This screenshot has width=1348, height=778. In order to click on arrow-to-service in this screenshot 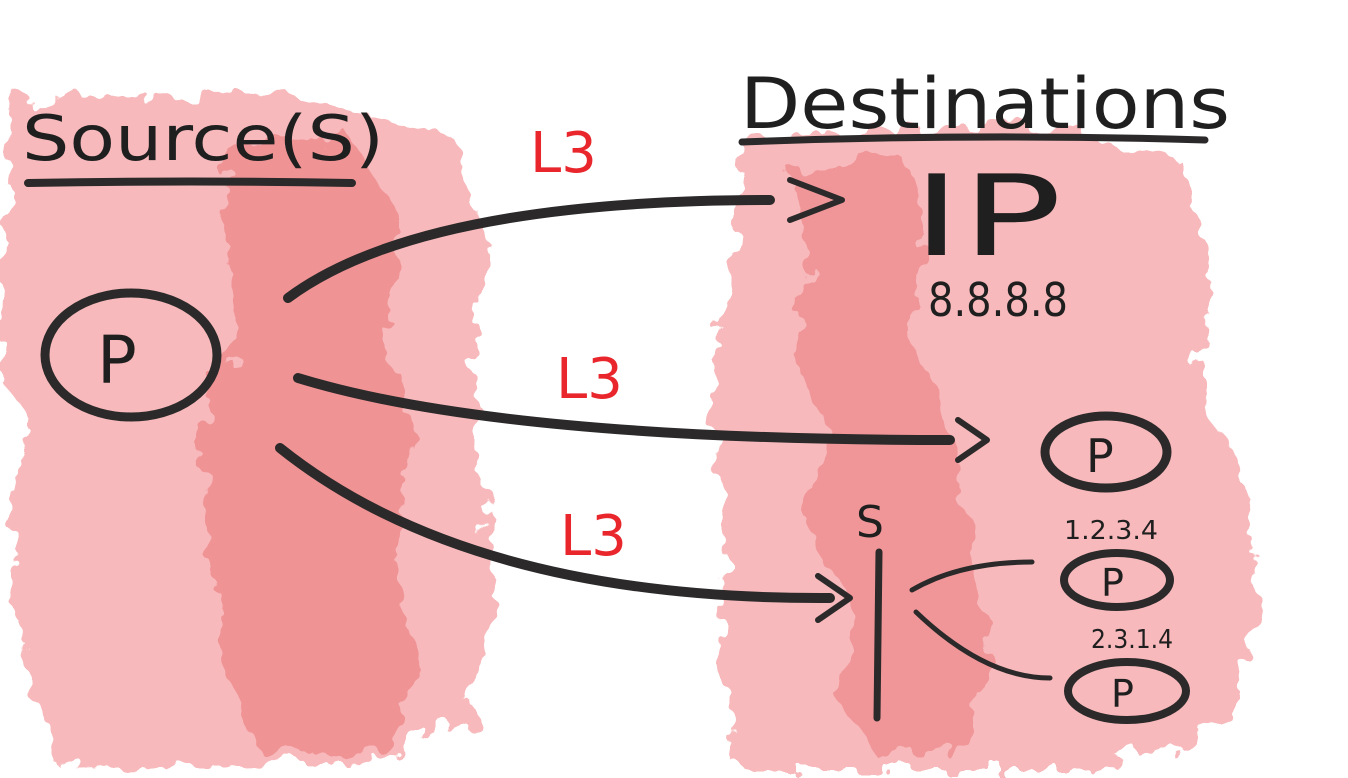, I will do `click(555, 523)`.